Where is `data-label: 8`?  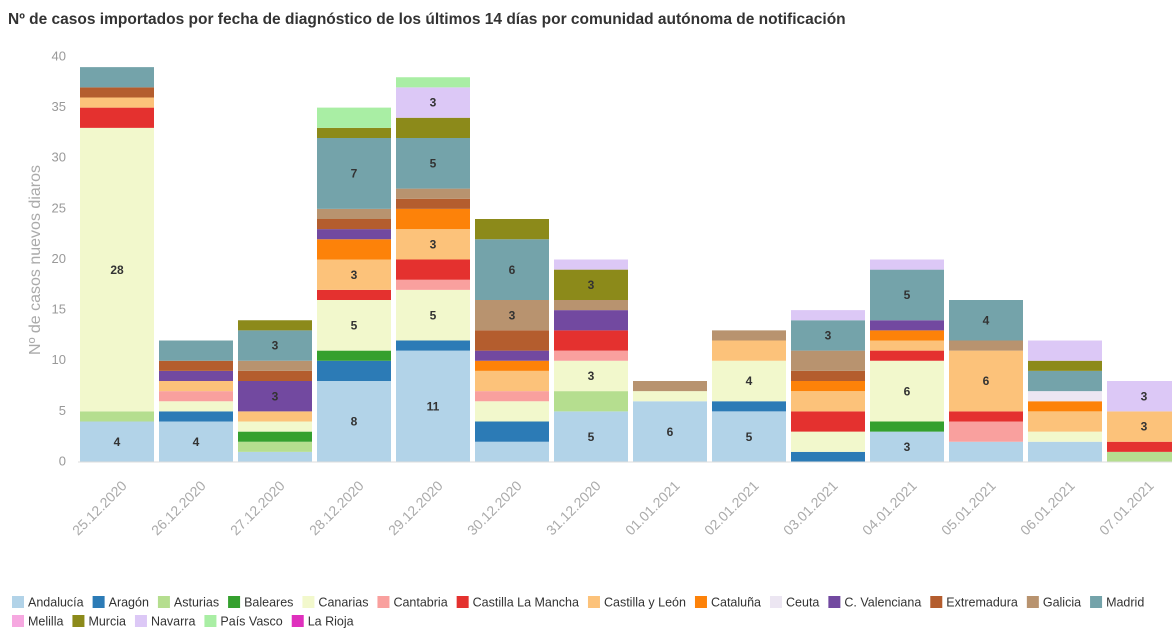
data-label: 8 is located at coordinates (354, 422).